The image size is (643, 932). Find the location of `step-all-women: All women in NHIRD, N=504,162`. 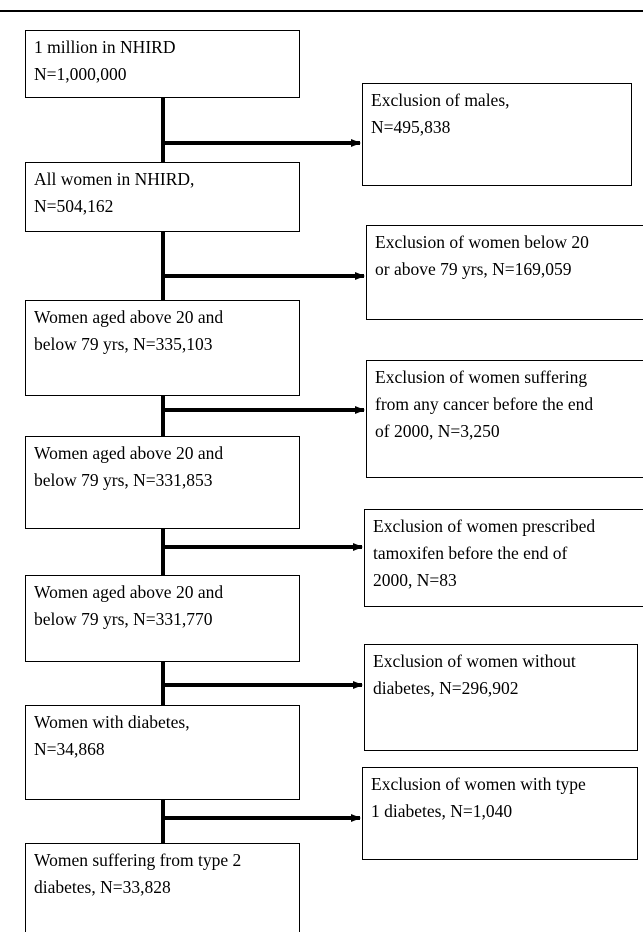

step-all-women: All women in NHIRD, N=504,162 is located at coordinates (162, 197).